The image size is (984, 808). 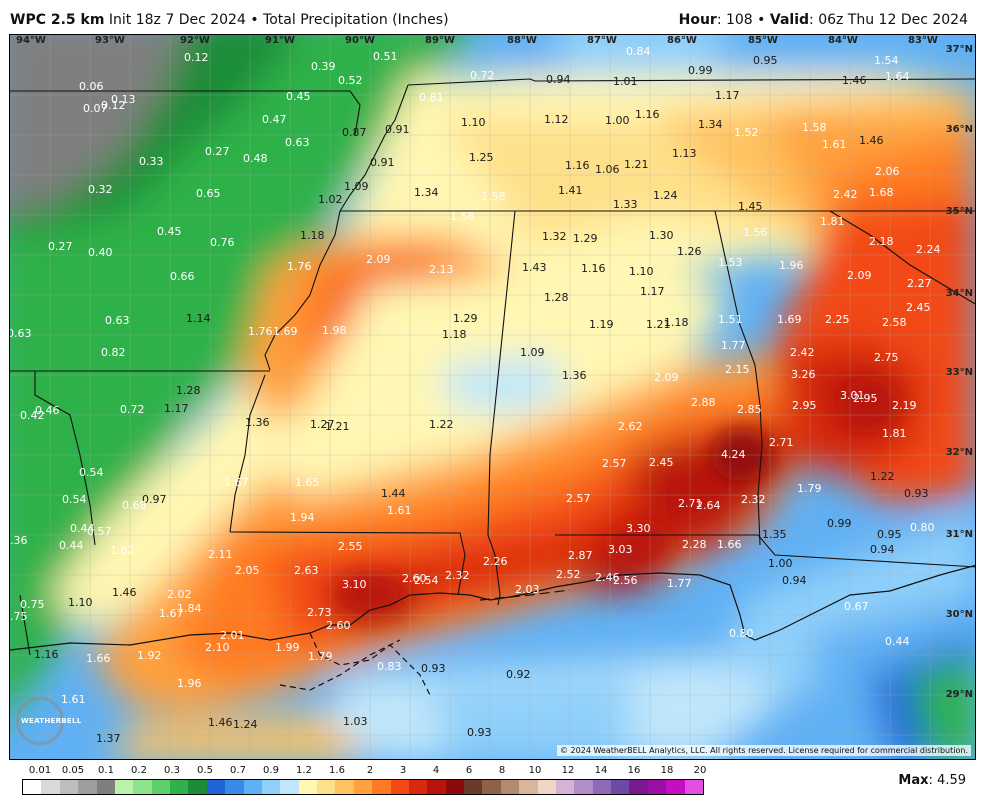 What do you see at coordinates (641, 271) in the screenshot?
I see `precip-value: 1.10` at bounding box center [641, 271].